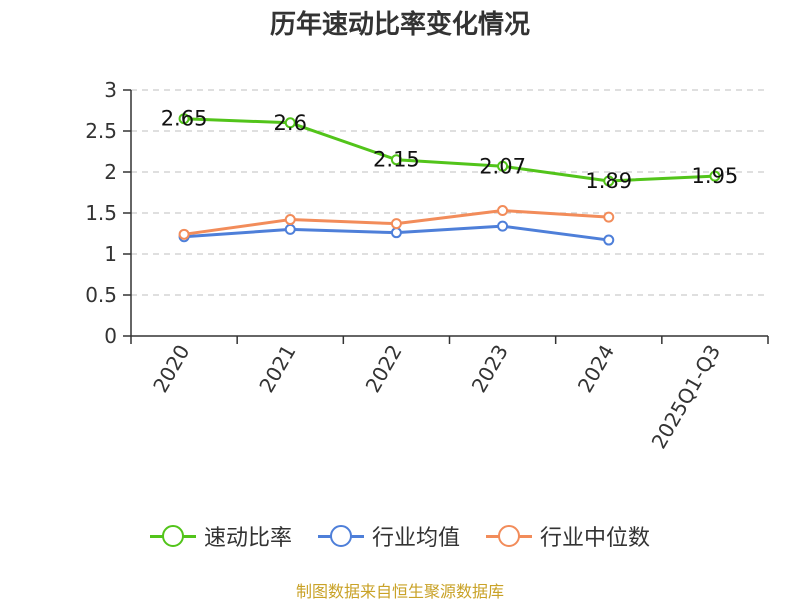  I want to click on x-tick-label-2024: 2024, so click(596, 369).